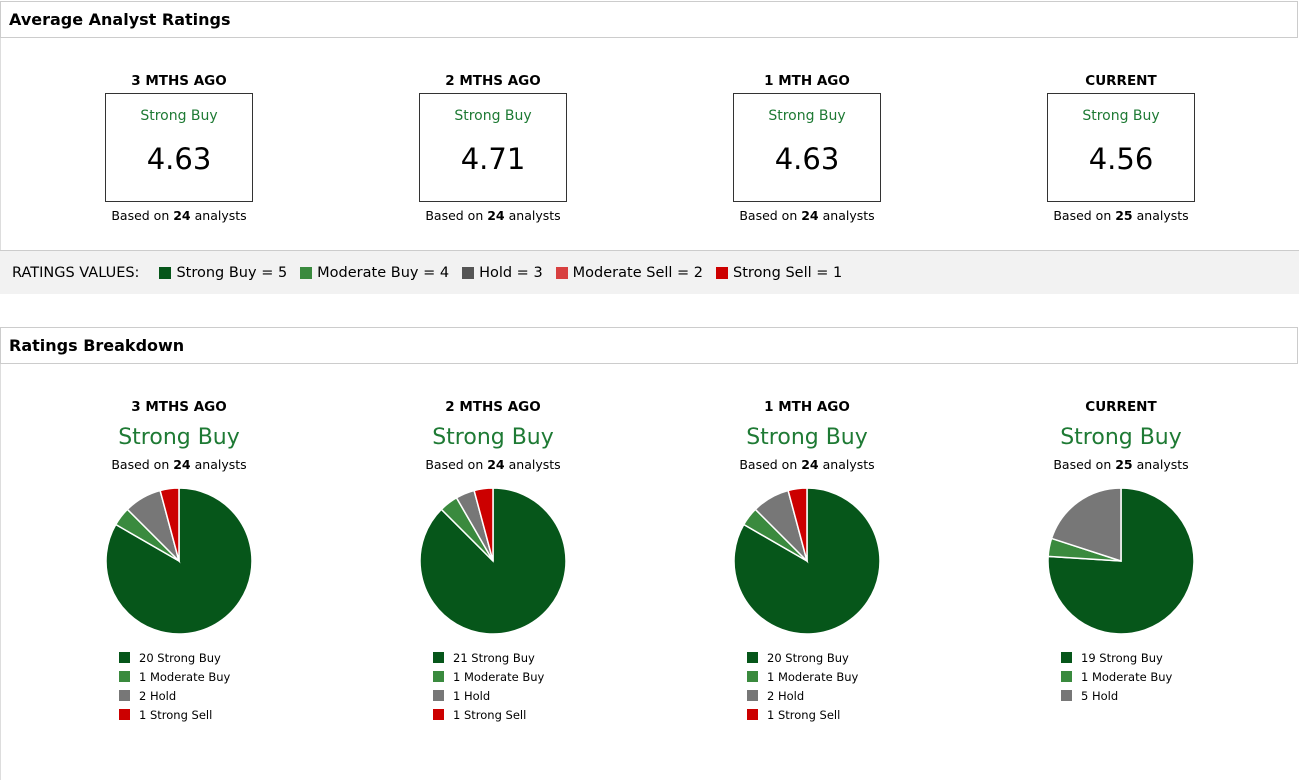  I want to click on rating-value-label: Strong Sell = 1, so click(788, 272).